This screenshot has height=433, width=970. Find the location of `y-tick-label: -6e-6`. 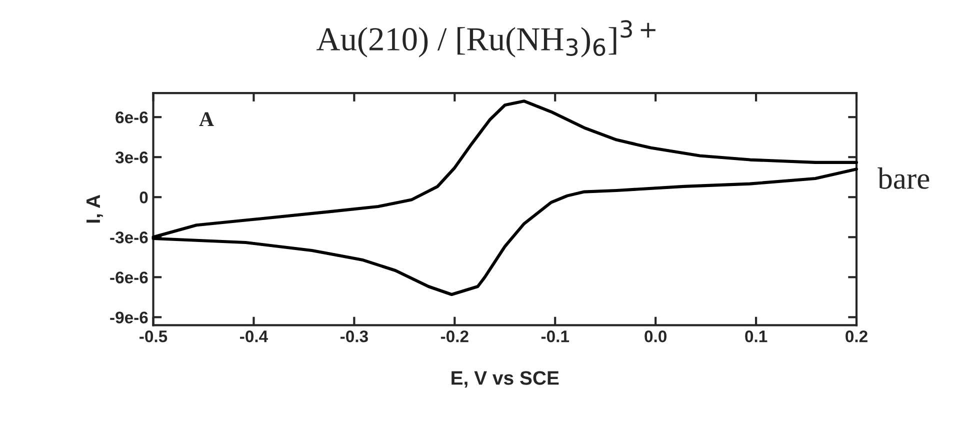

y-tick-label: -6e-6 is located at coordinates (129, 278).